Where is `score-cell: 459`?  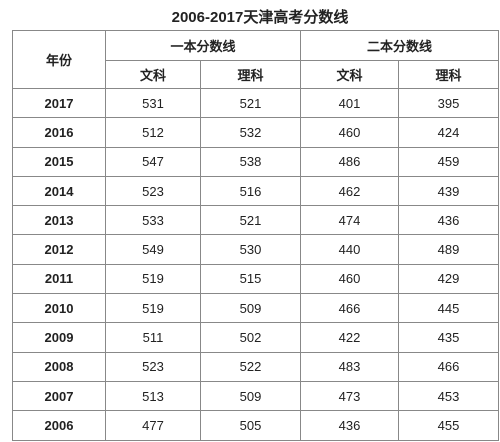
score-cell: 459 is located at coordinates (449, 161).